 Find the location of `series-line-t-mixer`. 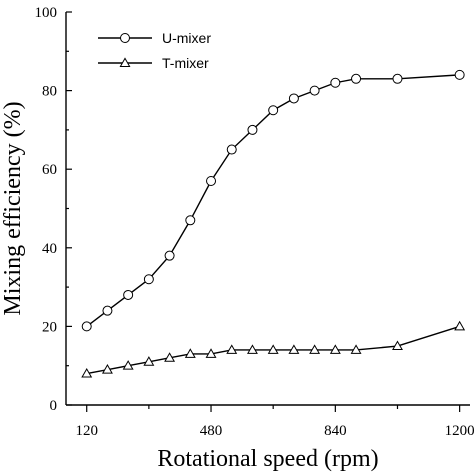

series-line-t-mixer is located at coordinates (273, 350).